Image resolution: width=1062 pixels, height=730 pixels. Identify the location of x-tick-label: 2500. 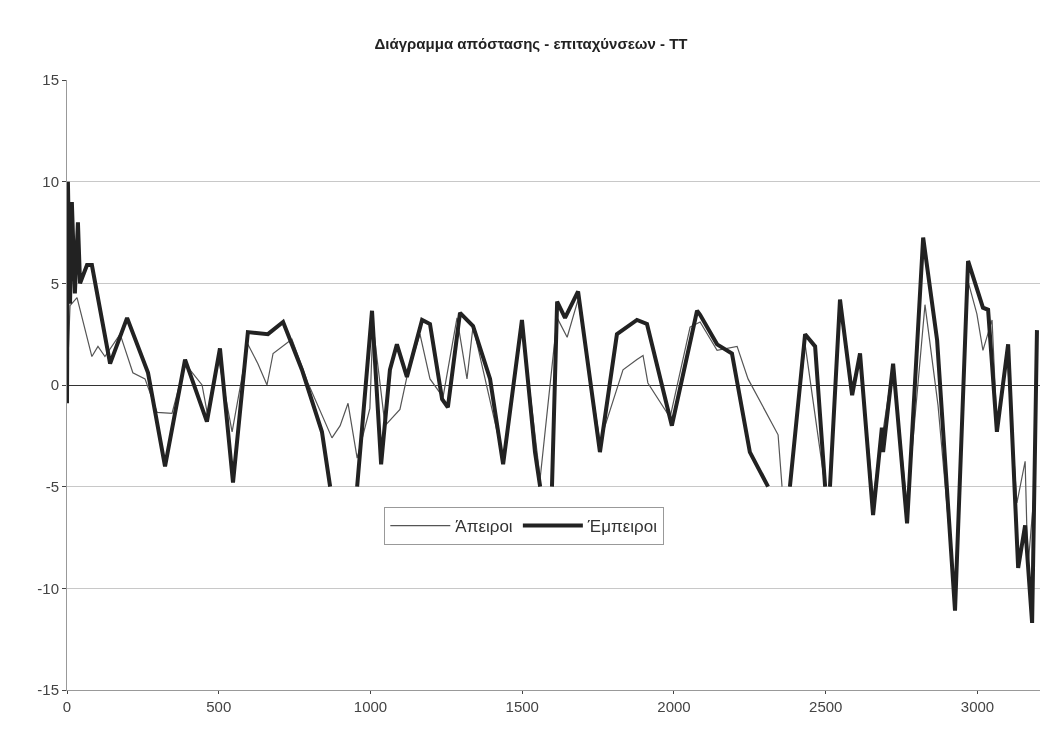
(826, 706).